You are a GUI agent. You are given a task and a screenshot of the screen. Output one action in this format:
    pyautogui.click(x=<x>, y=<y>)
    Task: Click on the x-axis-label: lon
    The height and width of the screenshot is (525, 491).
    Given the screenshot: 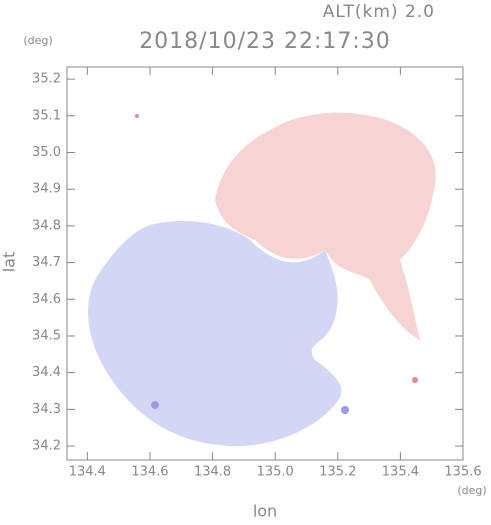 What is the action you would take?
    pyautogui.click(x=265, y=511)
    